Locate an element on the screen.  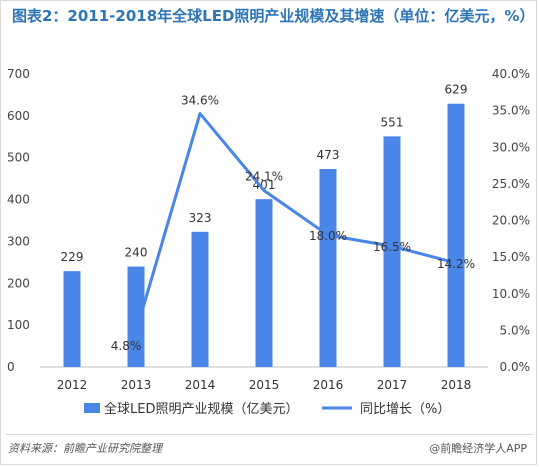
y-right-tick-label: 40.0% is located at coordinates (511, 74).